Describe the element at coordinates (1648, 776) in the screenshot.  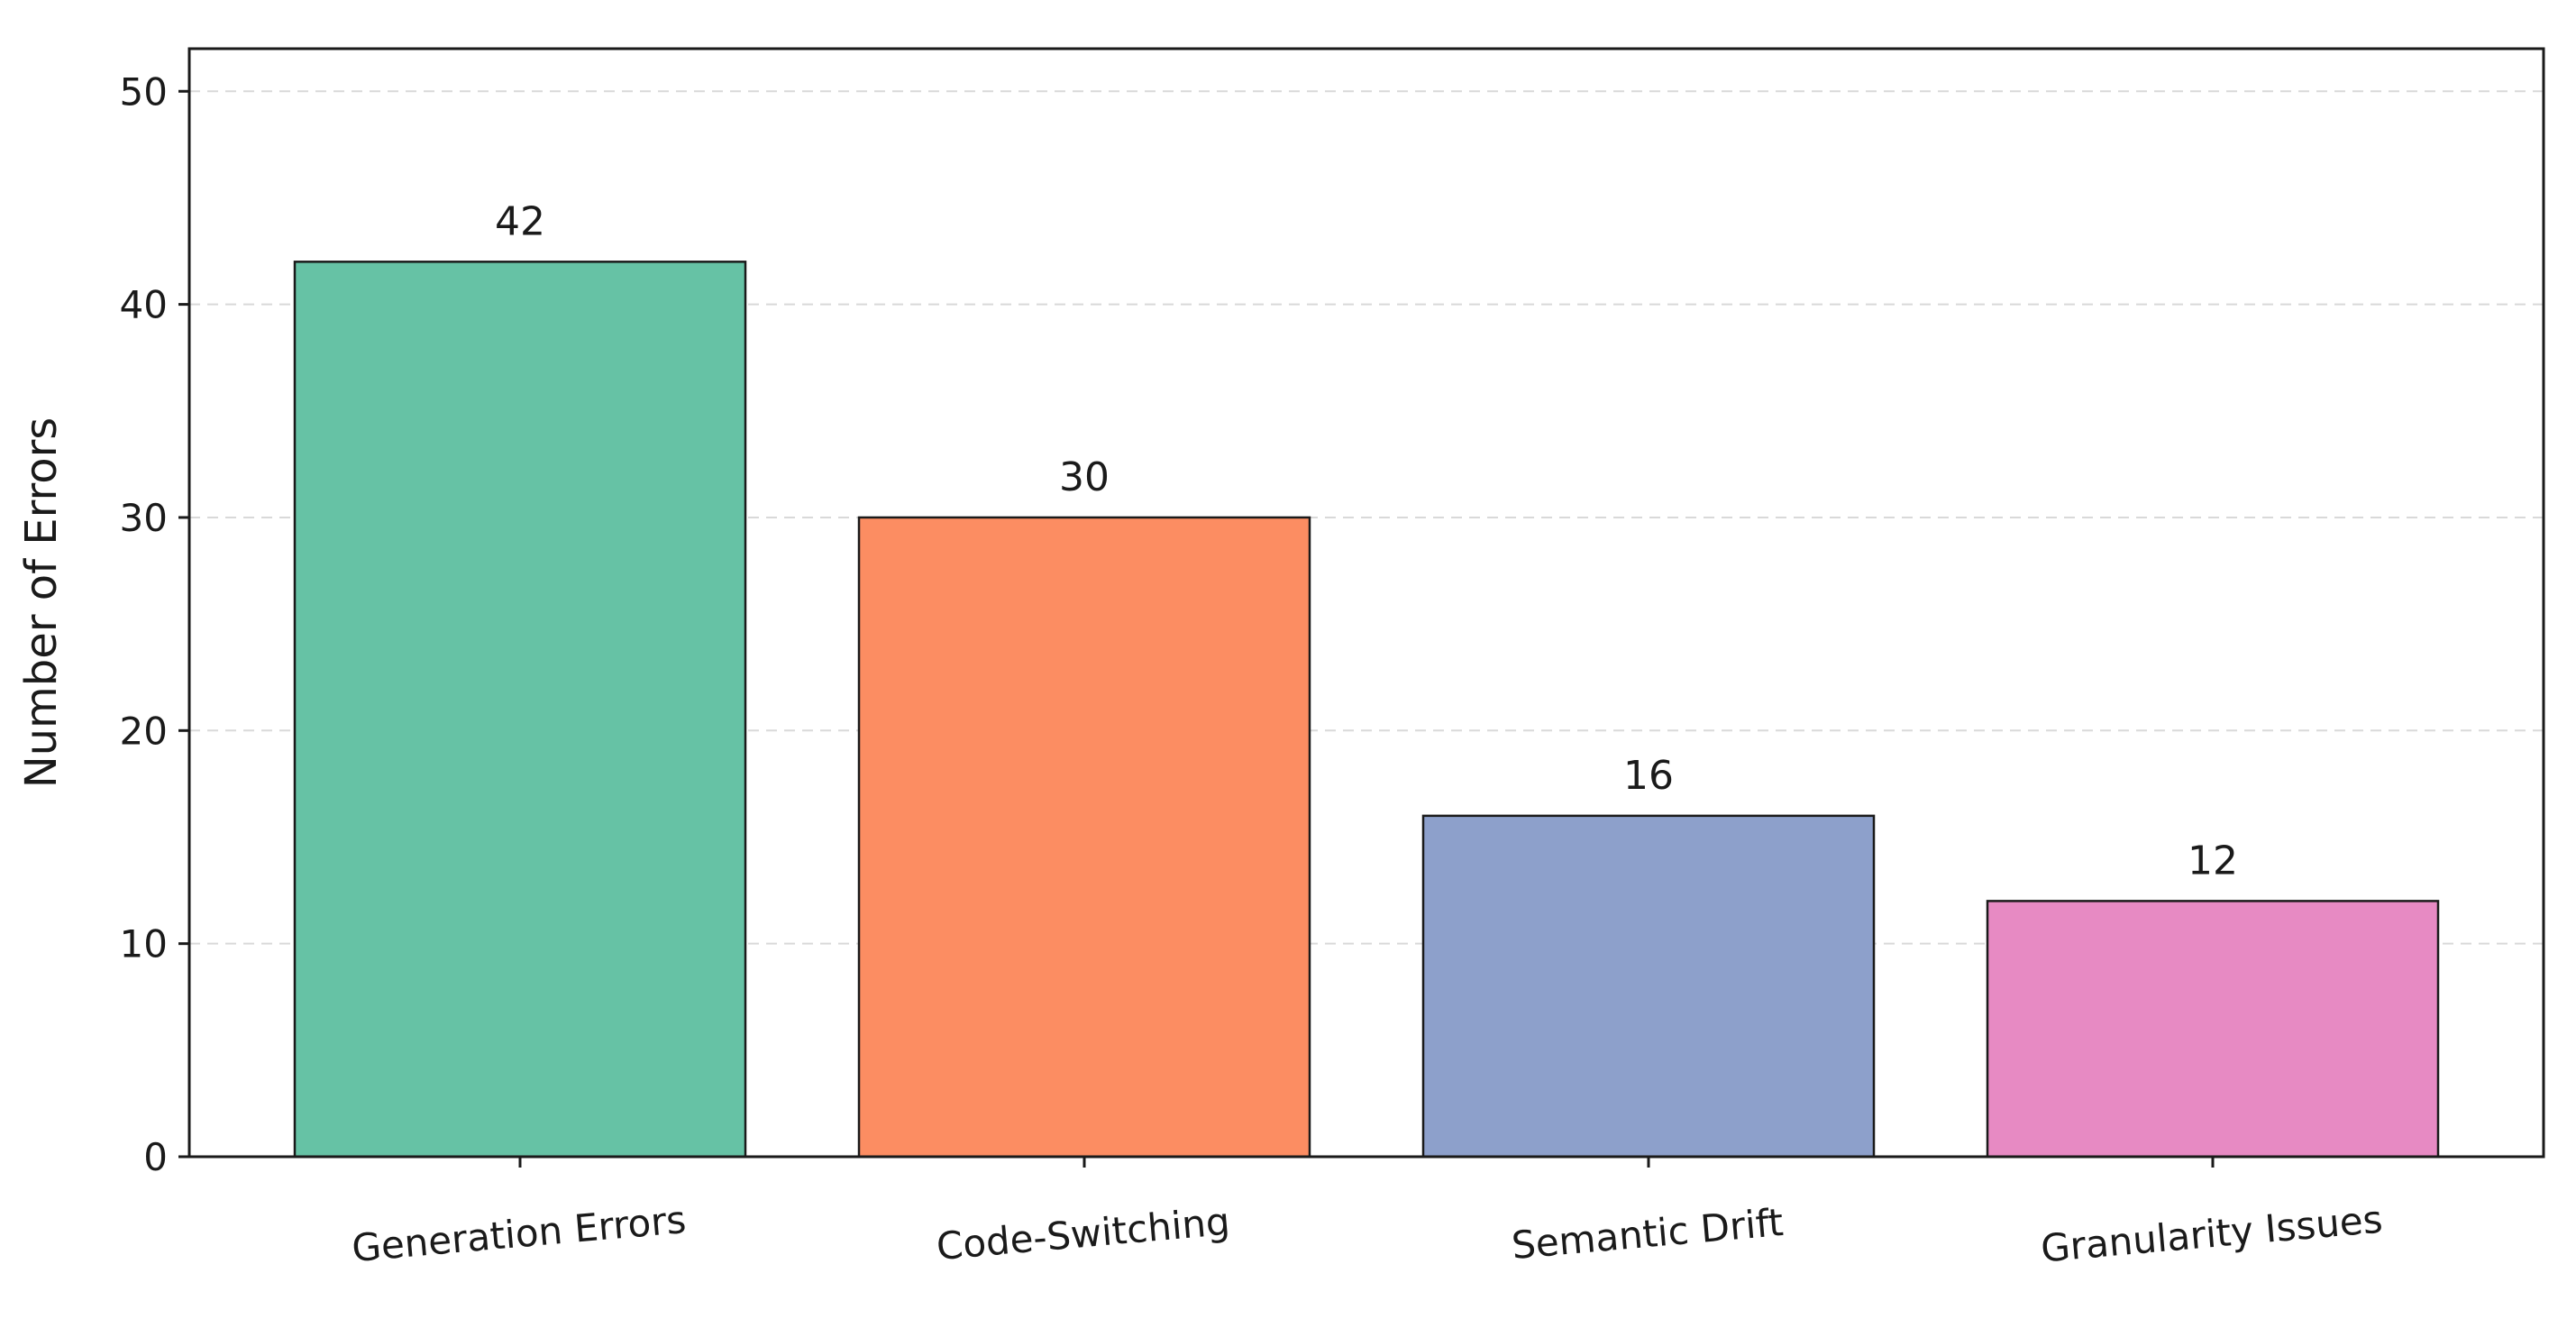
I see `bar-value-label: 16` at that location.